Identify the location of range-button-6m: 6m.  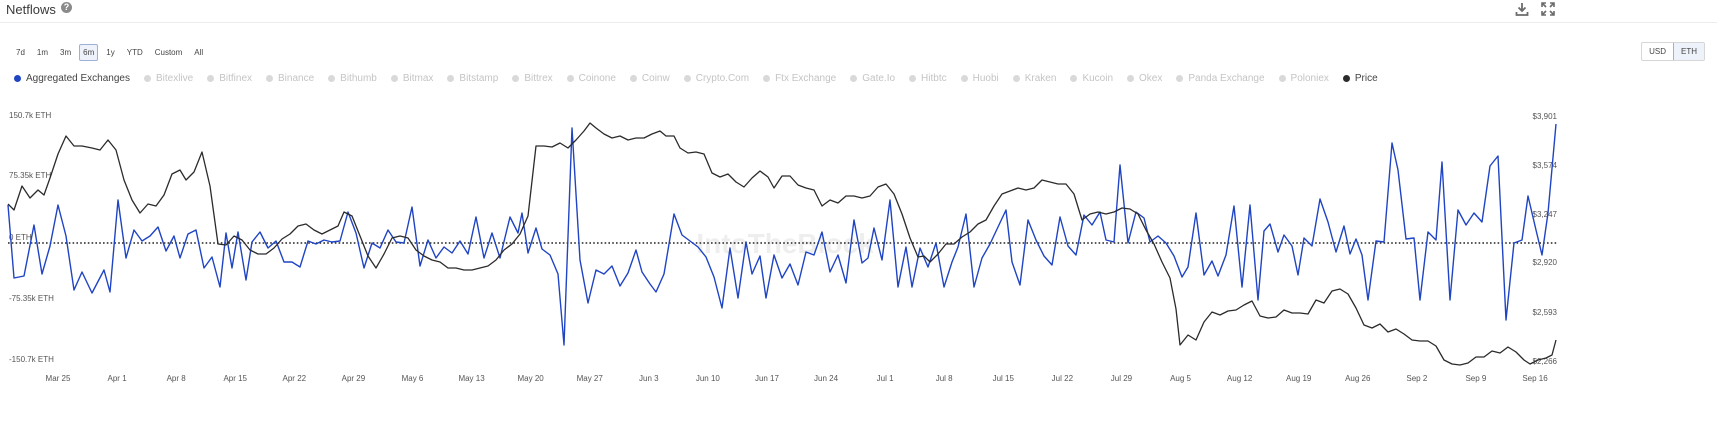
(89, 52).